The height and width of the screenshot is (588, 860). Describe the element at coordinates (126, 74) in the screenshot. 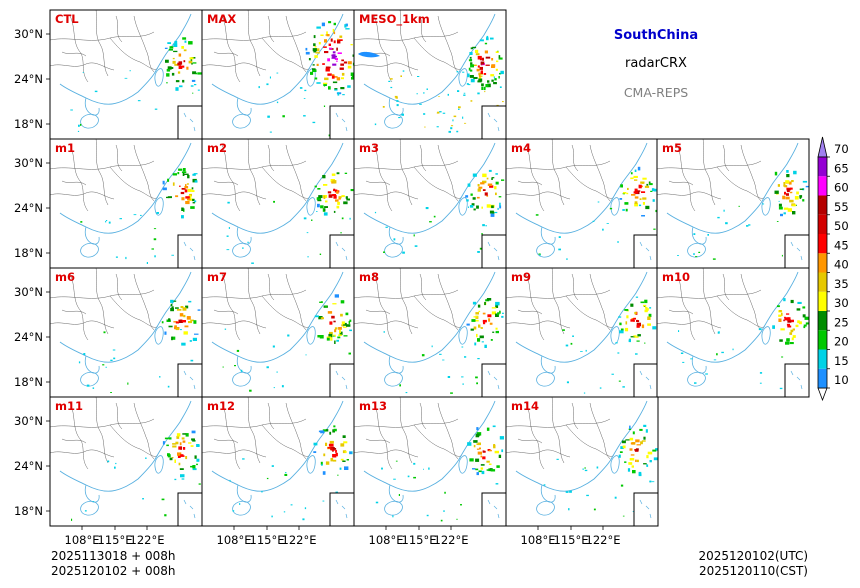

I see `panel-background` at that location.